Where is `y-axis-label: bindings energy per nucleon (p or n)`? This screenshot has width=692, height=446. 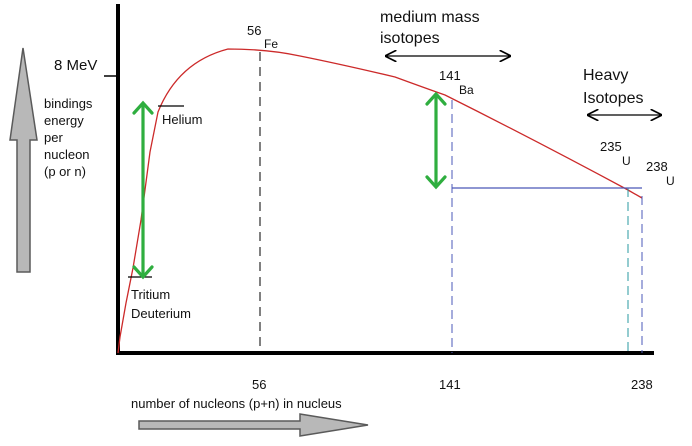
y-axis-label: bindings energy per nucleon (p or n) is located at coordinates (68, 137).